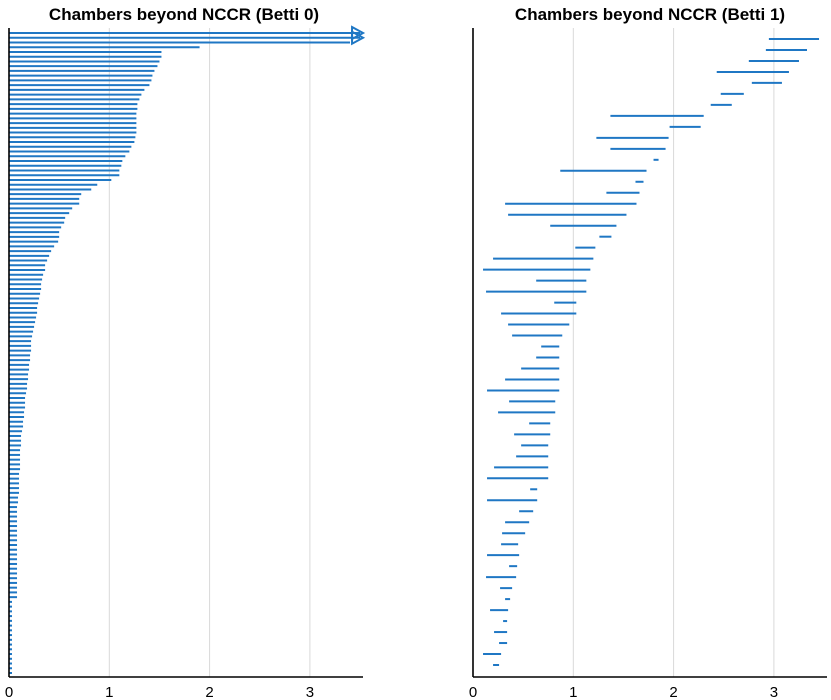  I want to click on betti0-x-ticks: 0 1 2 3, so click(159, 692).